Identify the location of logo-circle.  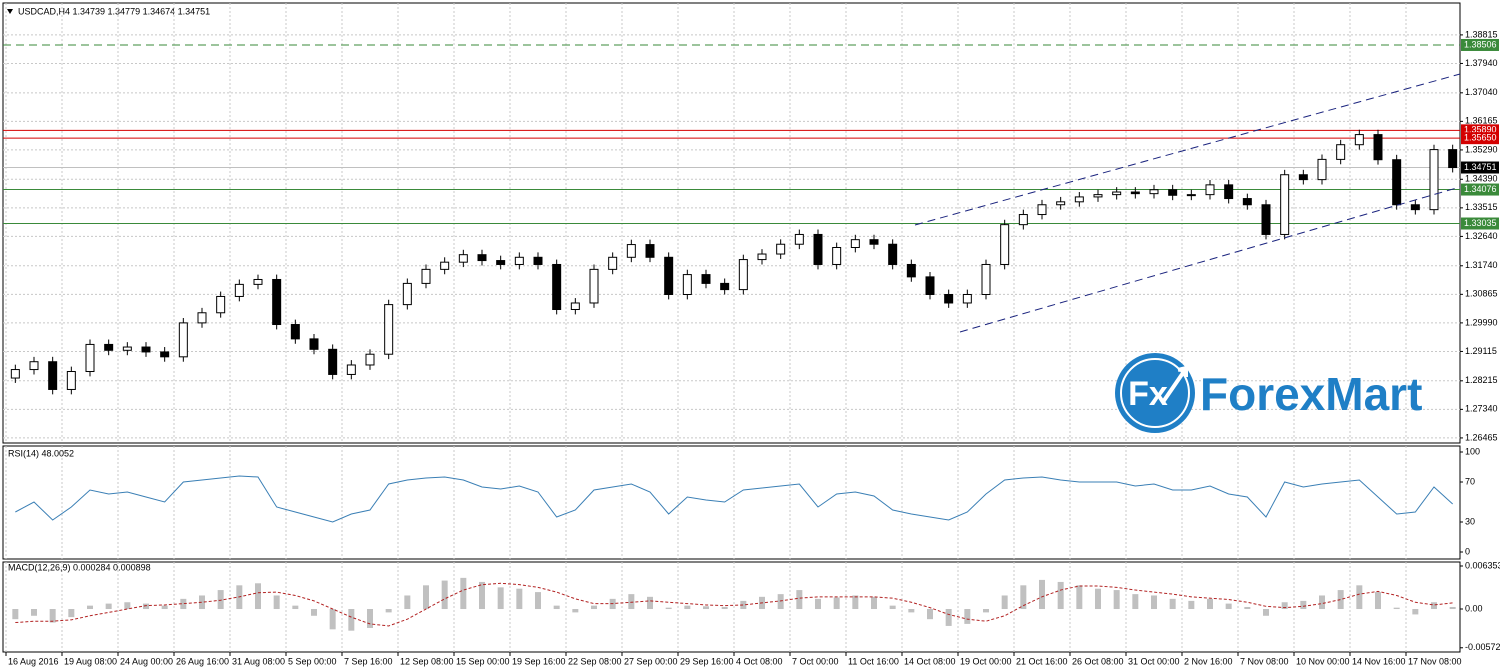
(1155, 393).